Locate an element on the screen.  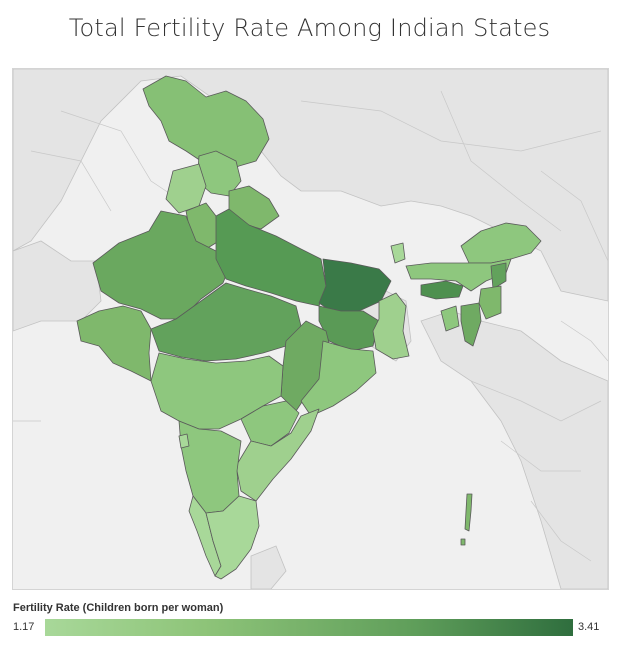
state-andaman-small is located at coordinates (463, 542).